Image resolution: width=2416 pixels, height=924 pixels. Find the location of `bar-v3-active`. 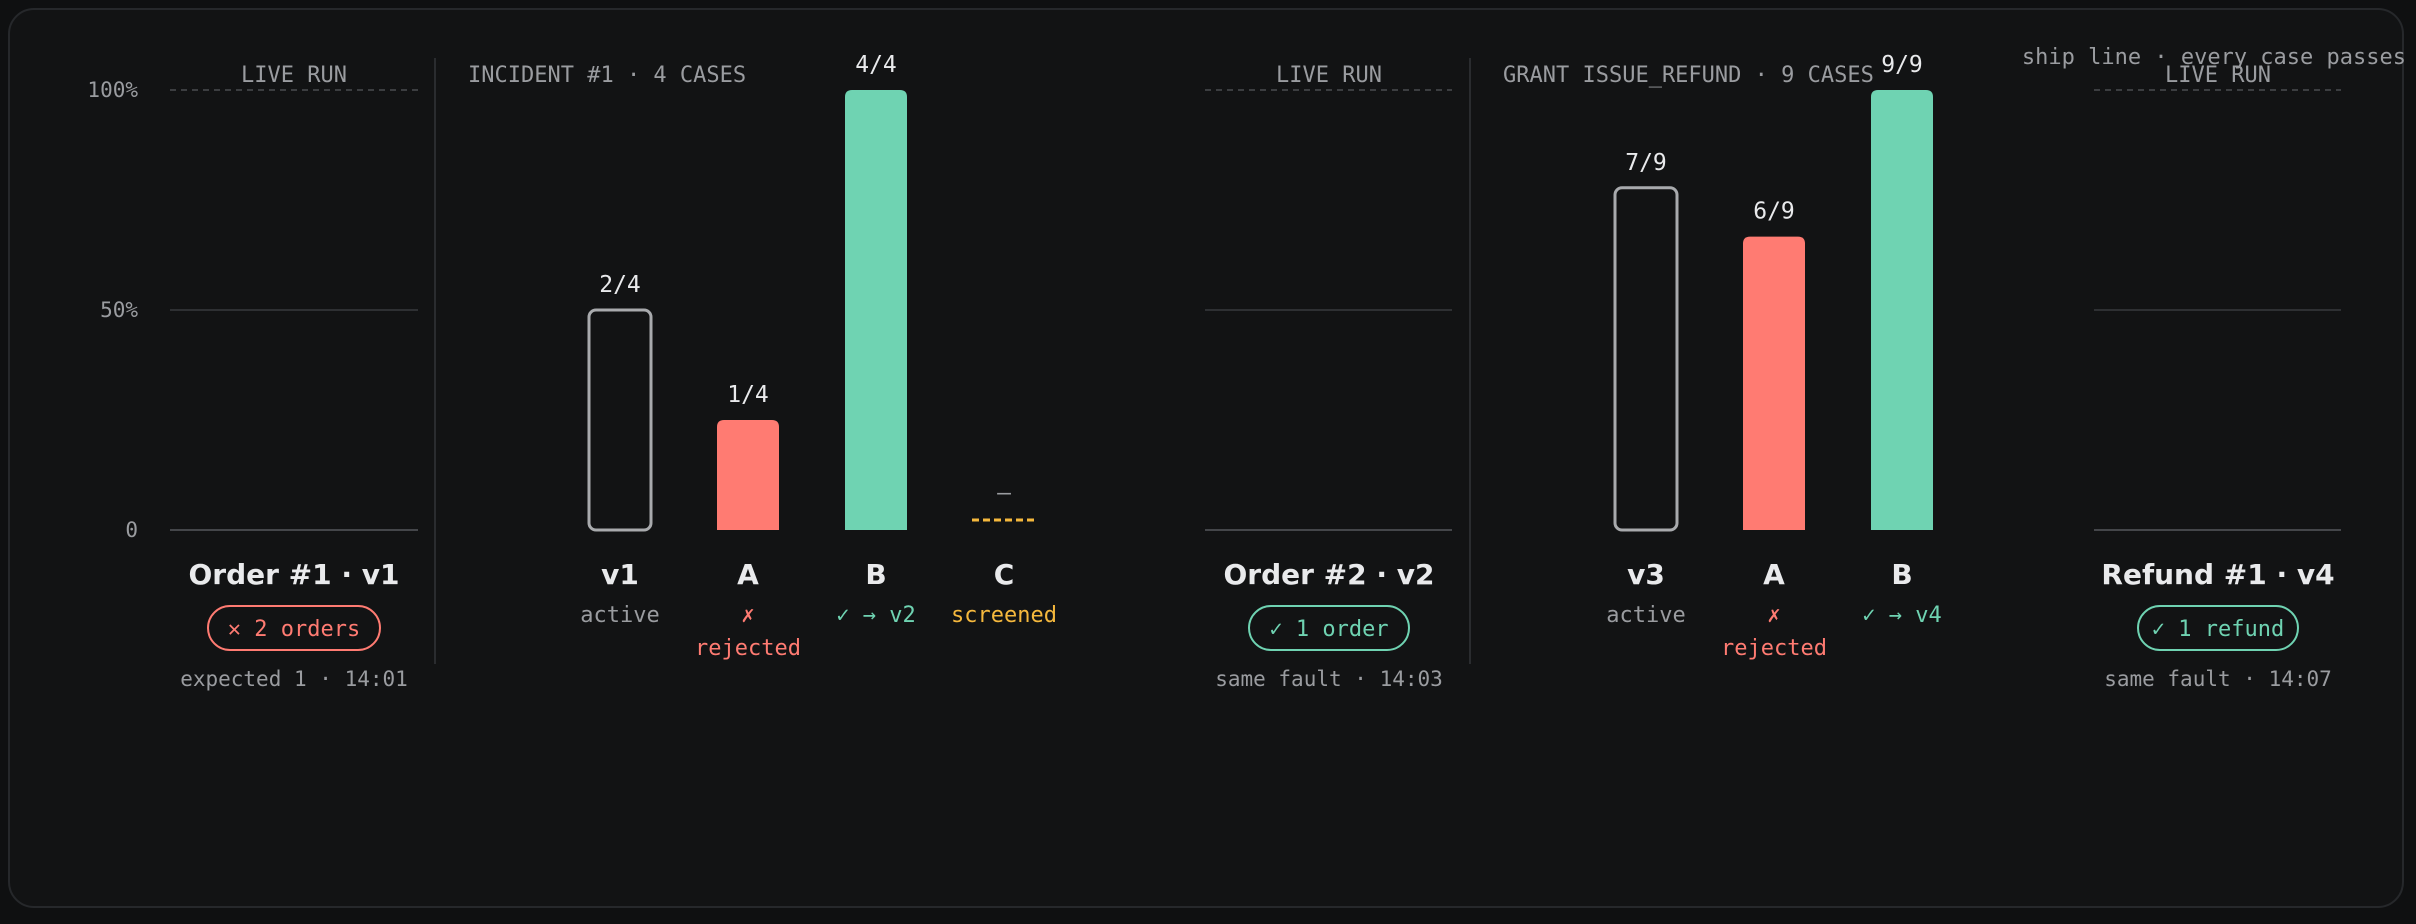

bar-v3-active is located at coordinates (1646, 359).